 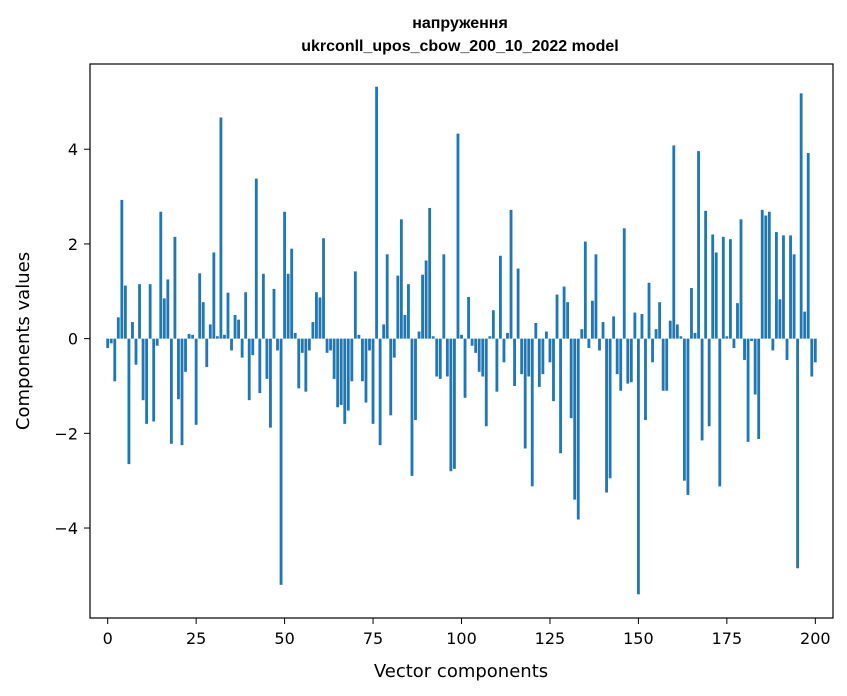 I want to click on x-axis-label: Vector components, so click(x=461, y=671).